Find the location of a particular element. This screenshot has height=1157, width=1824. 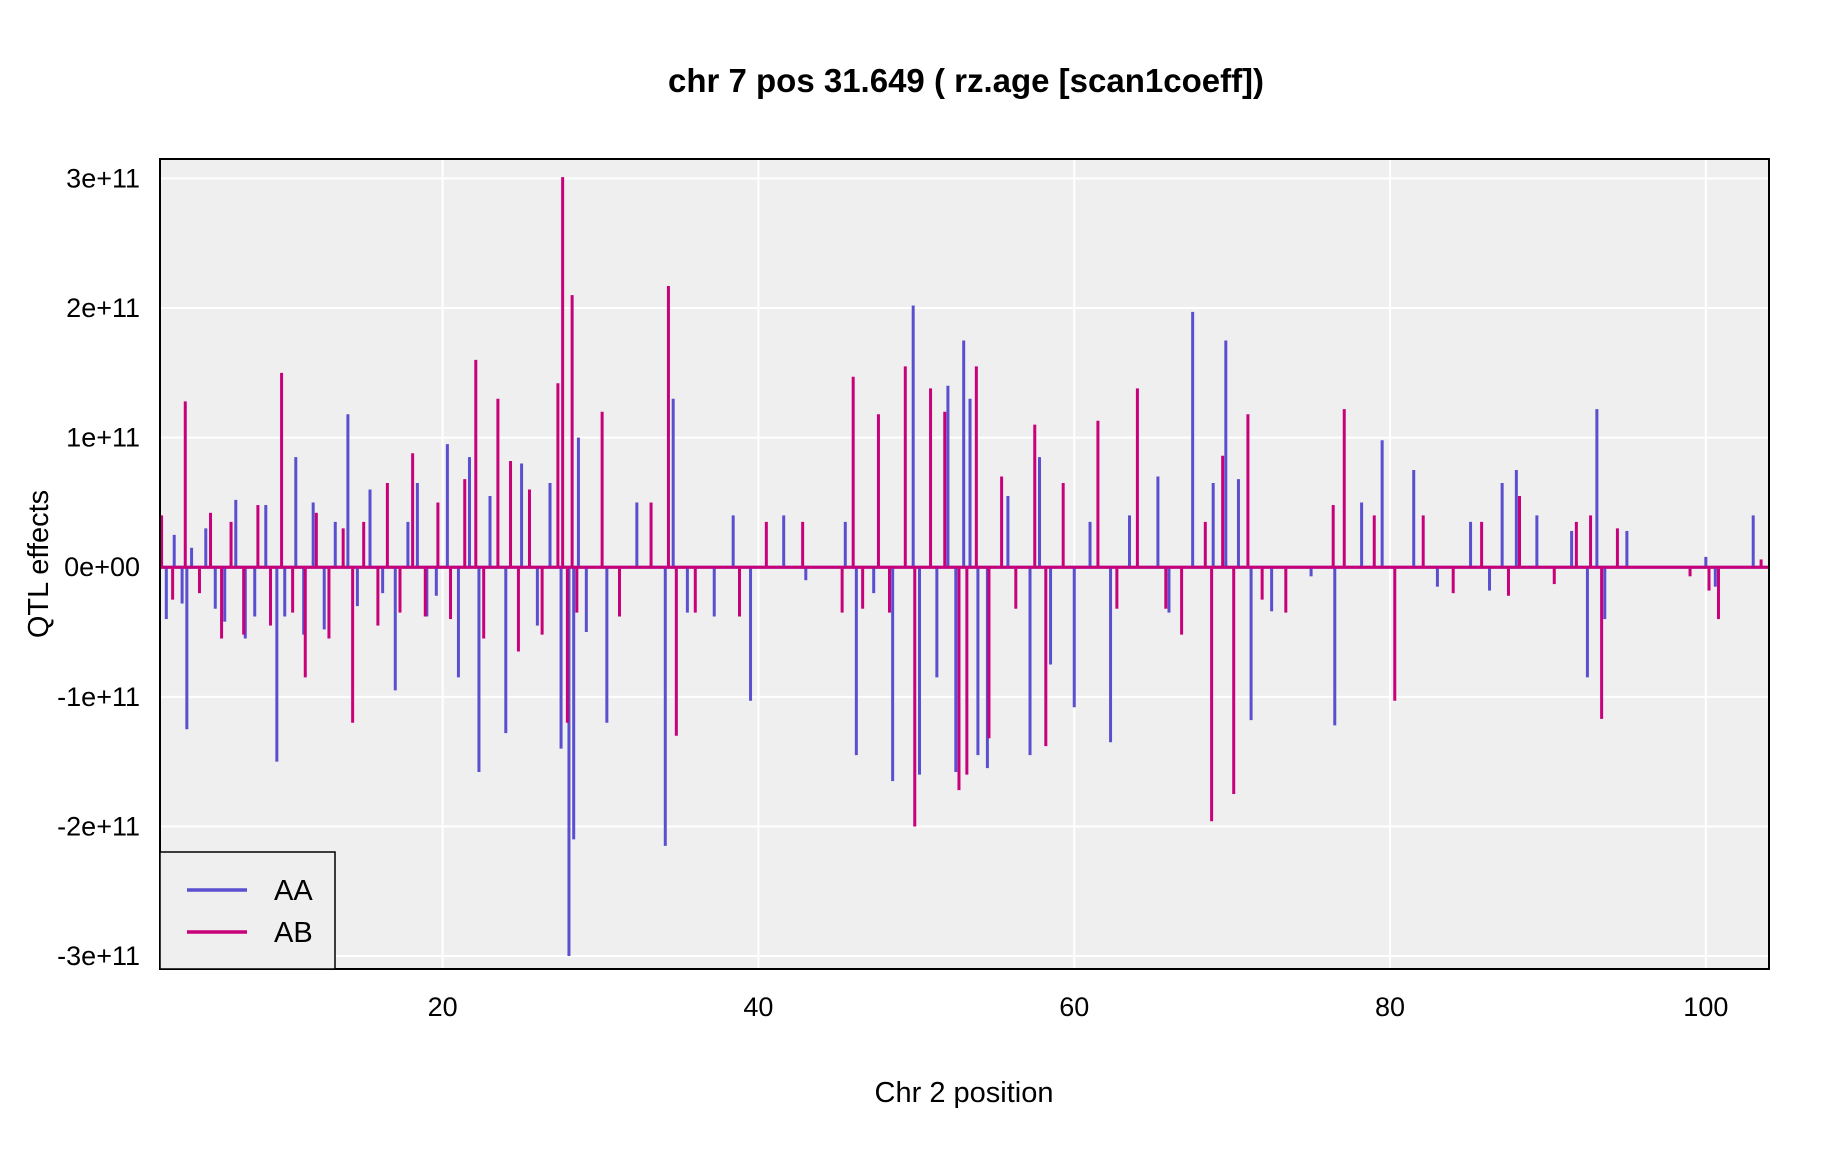

chart-title: chr 7 pos 31.649 ( rz.age [scan1coeff]) is located at coordinates (966, 80).